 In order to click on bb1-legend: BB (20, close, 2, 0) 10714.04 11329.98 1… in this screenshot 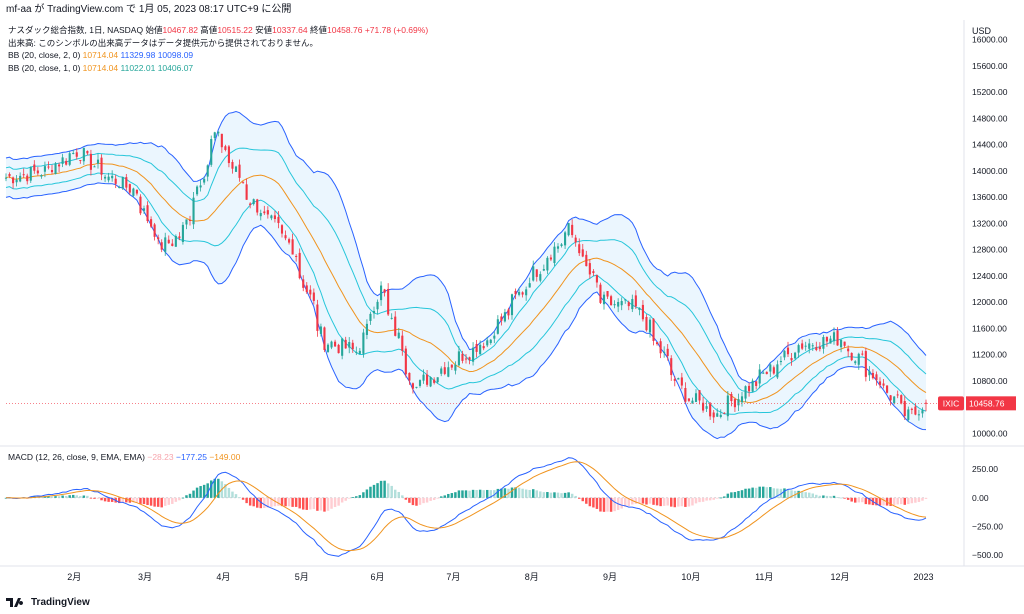, I will do `click(100, 55)`.